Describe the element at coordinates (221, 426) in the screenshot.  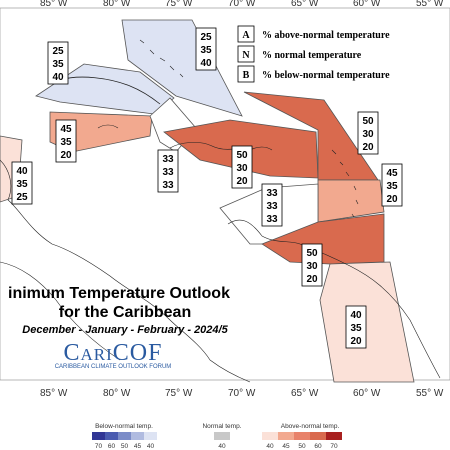
I see `legend-normal-label: Normal temp.` at that location.